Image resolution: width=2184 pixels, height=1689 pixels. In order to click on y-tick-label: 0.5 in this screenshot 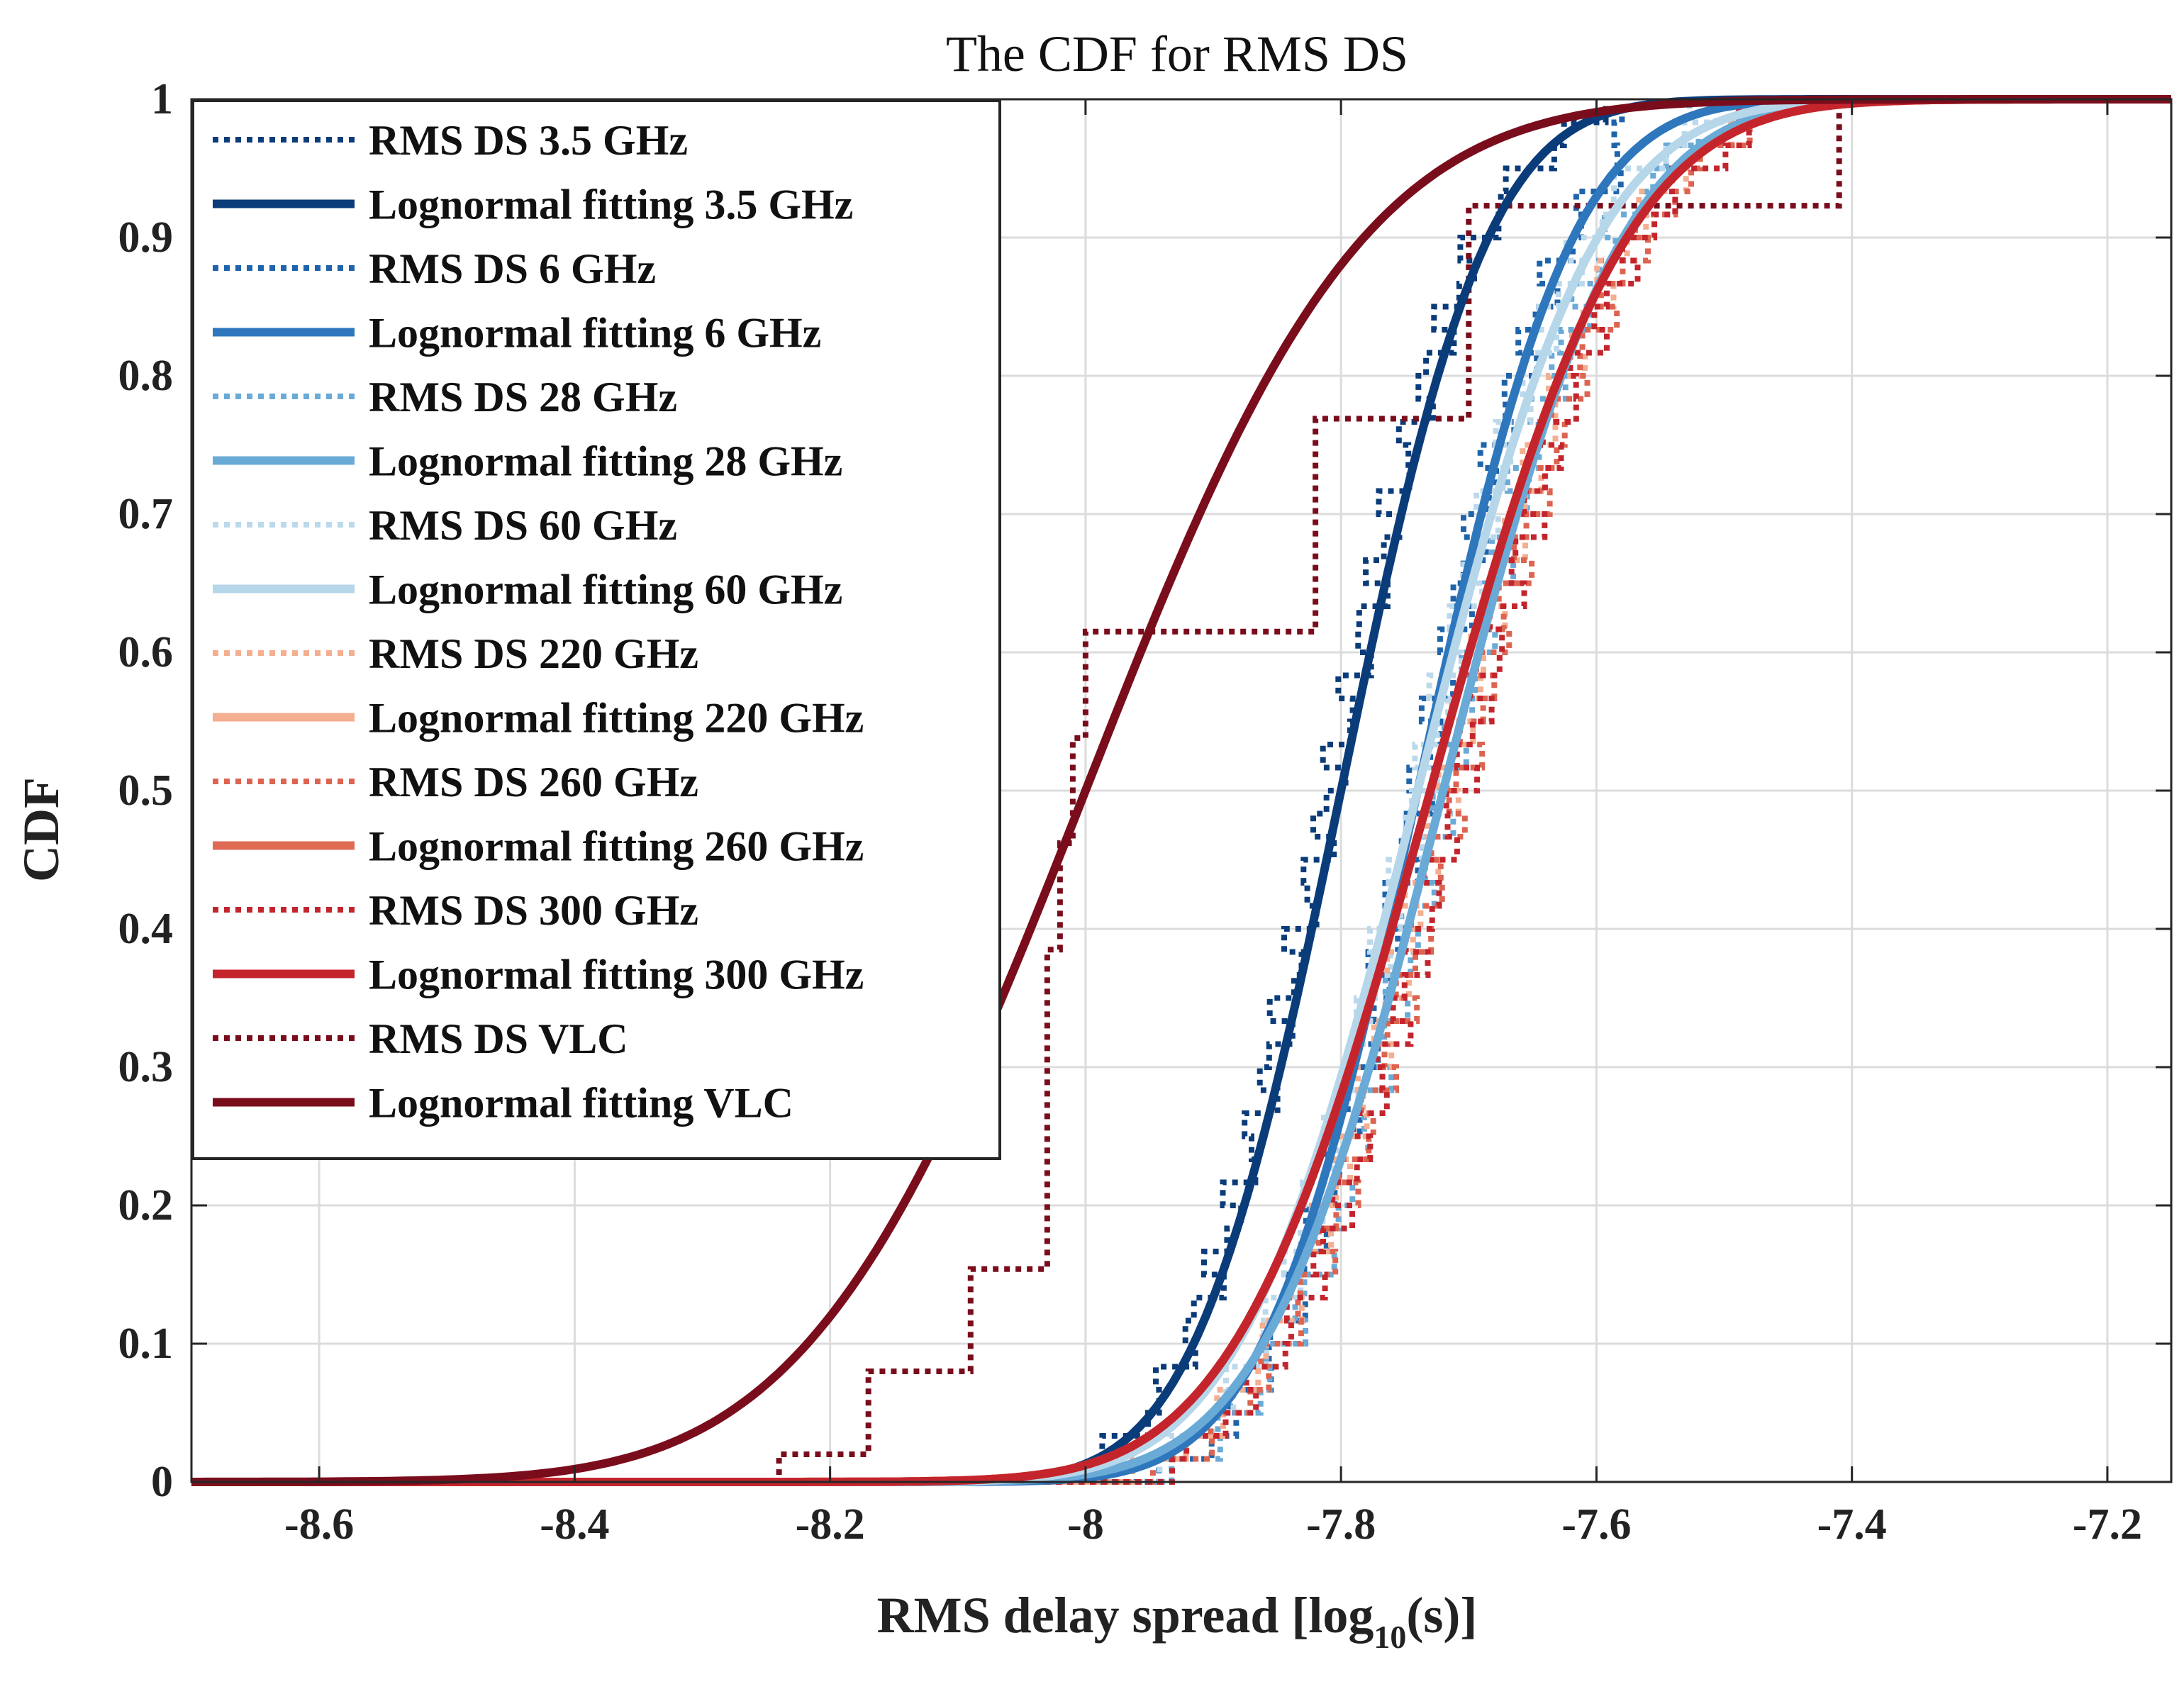, I will do `click(146, 791)`.